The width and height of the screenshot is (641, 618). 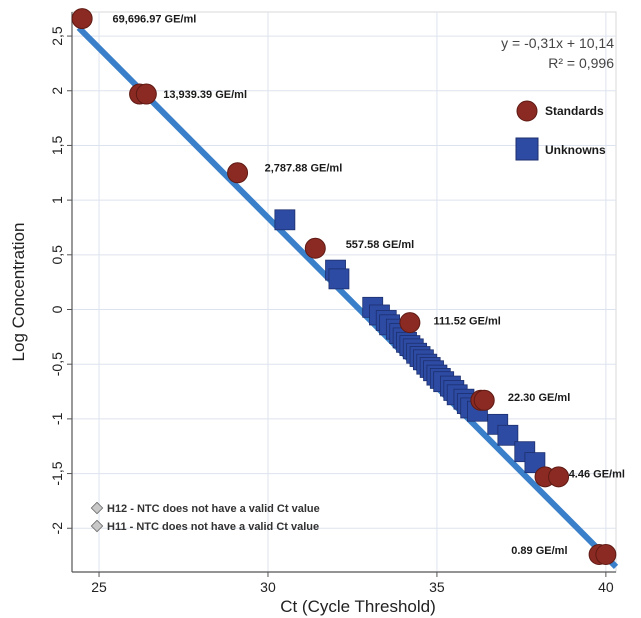 I want to click on standard-concentration-label: 69,696.97 GE/ml, so click(x=155, y=20).